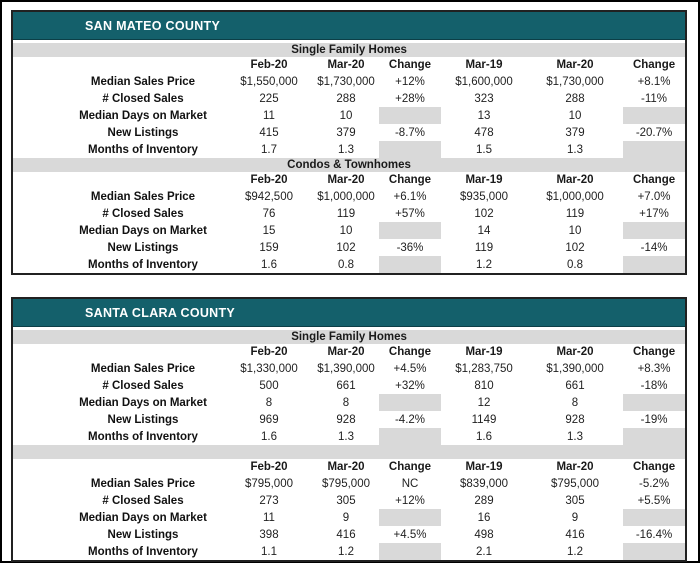  Describe the element at coordinates (484, 115) in the screenshot. I see `value-cell: 13` at that location.